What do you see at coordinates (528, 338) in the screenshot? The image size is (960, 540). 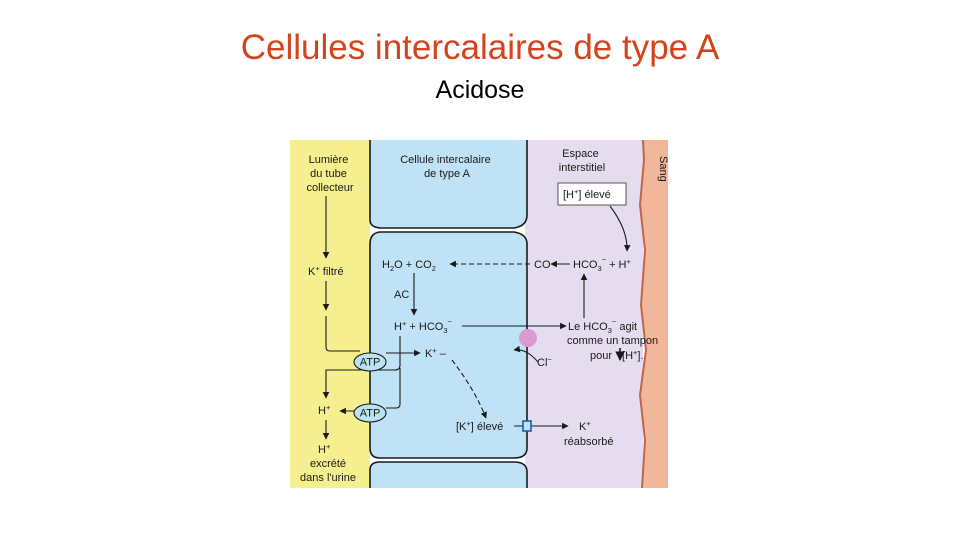 I see `cl-hco3-exchanger` at bounding box center [528, 338].